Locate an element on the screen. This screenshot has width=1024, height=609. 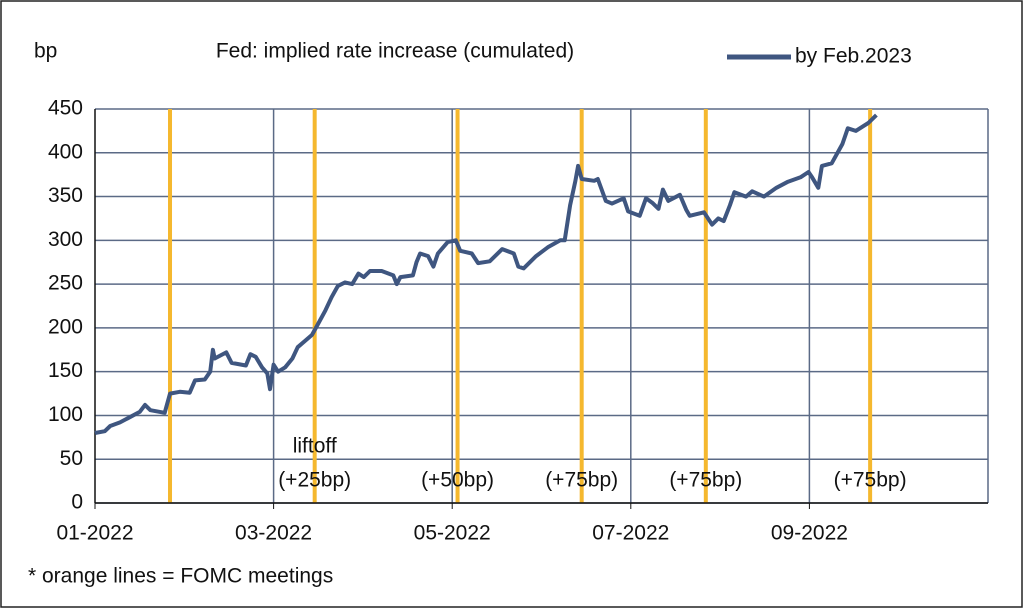
fomc-label: (+50bp) is located at coordinates (457, 480).